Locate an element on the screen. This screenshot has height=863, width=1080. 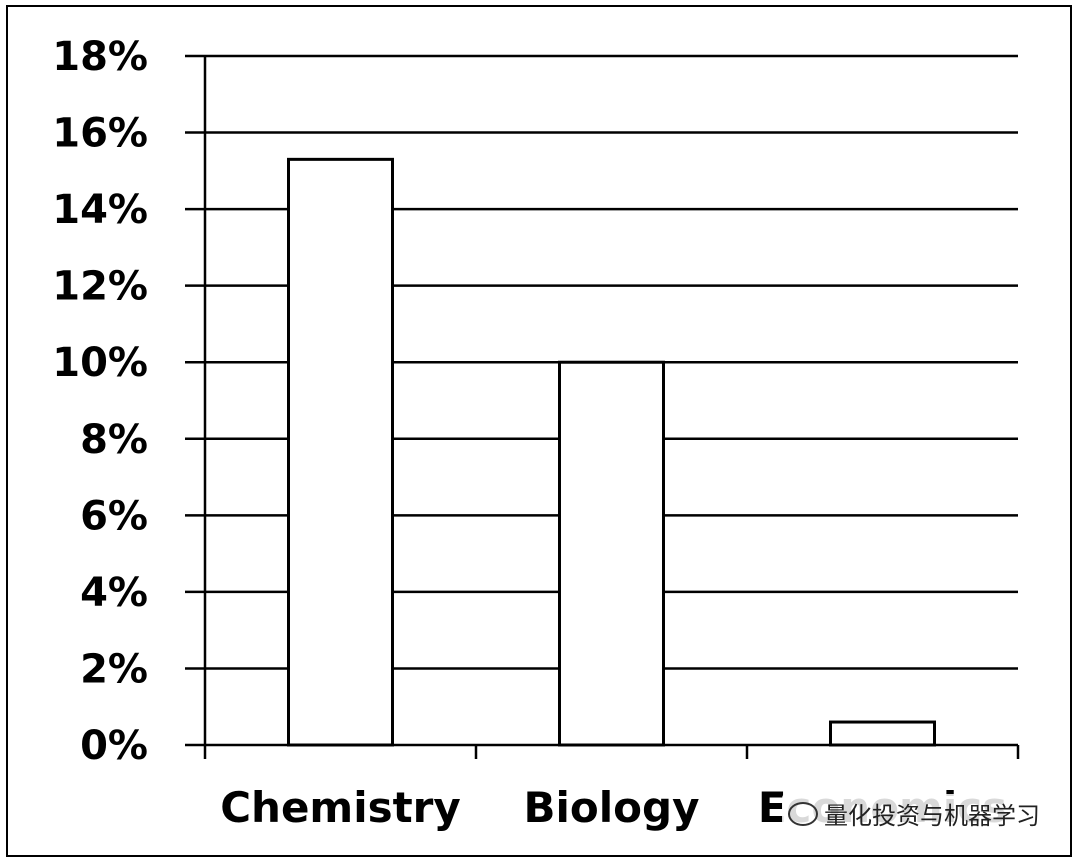
y-tick-label: 14% is located at coordinates (100, 210).